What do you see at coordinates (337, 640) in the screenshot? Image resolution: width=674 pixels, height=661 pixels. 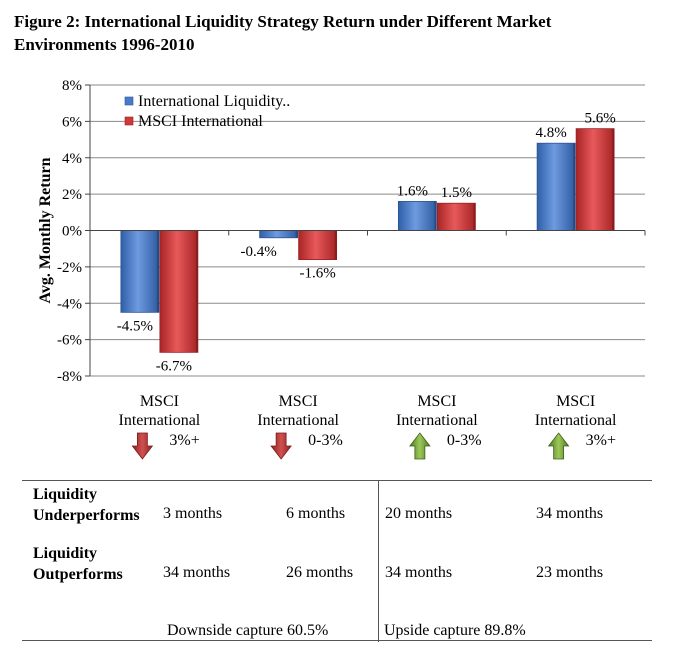 I see `table-bottom-rule` at bounding box center [337, 640].